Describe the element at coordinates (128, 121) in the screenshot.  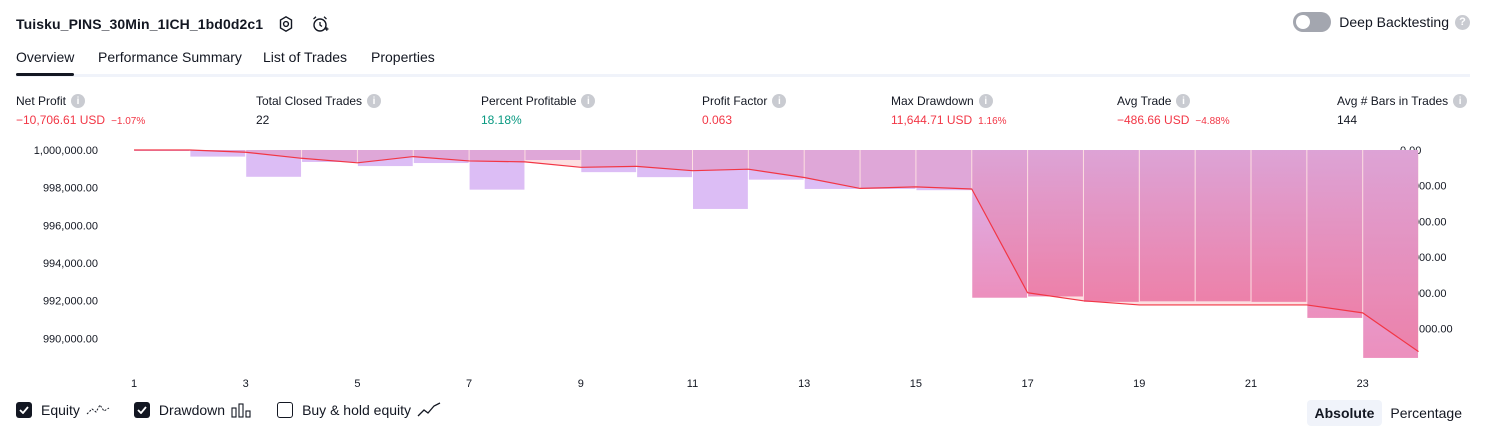
I see `metric-percent: −1.07%` at that location.